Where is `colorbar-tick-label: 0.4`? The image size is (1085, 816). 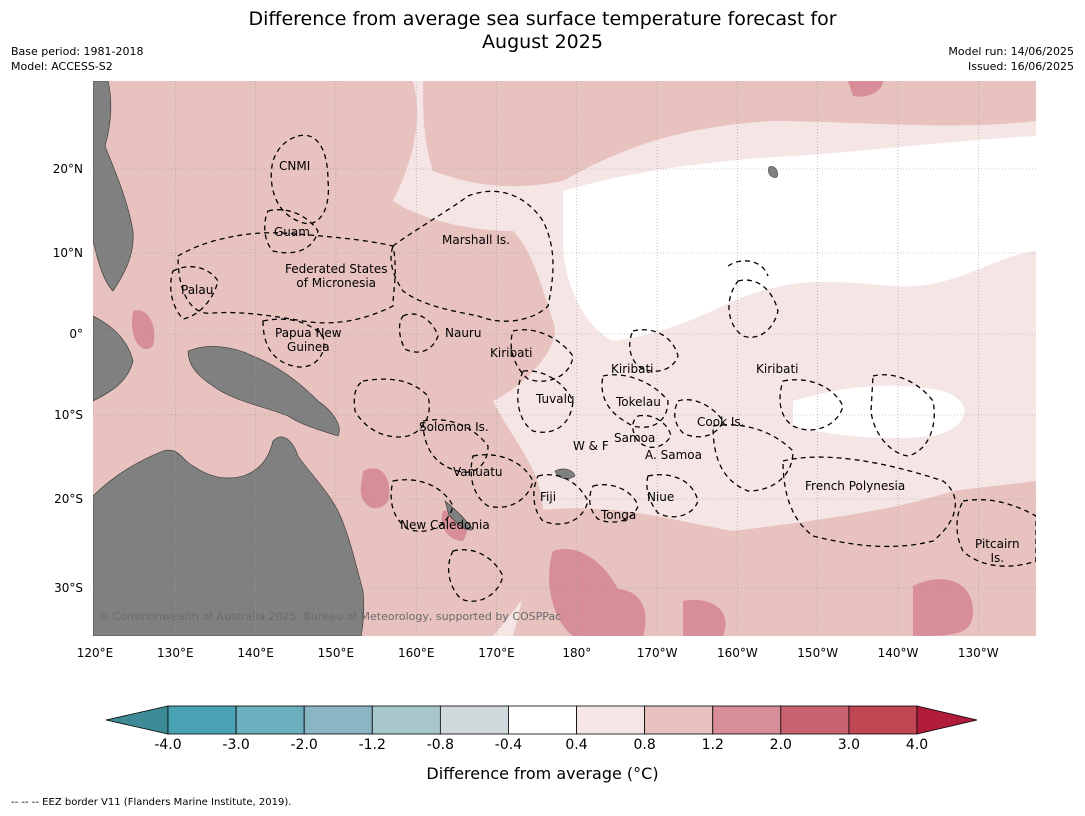 colorbar-tick-label: 0.4 is located at coordinates (576, 745).